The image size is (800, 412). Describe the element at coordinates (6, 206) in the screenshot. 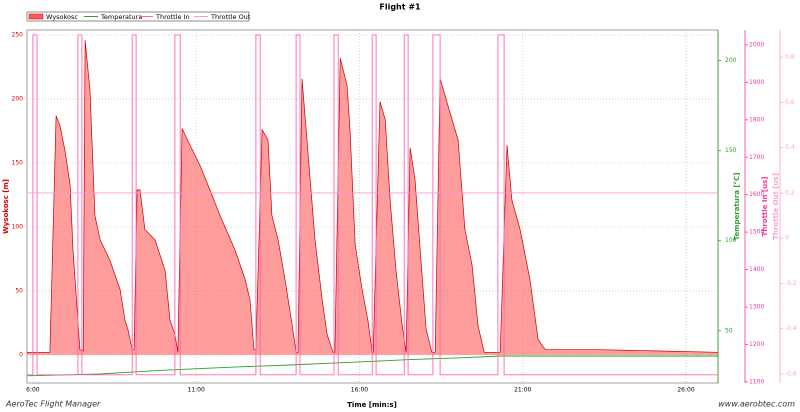

I see `y-axis-title: Wysokosc [m]` at that location.